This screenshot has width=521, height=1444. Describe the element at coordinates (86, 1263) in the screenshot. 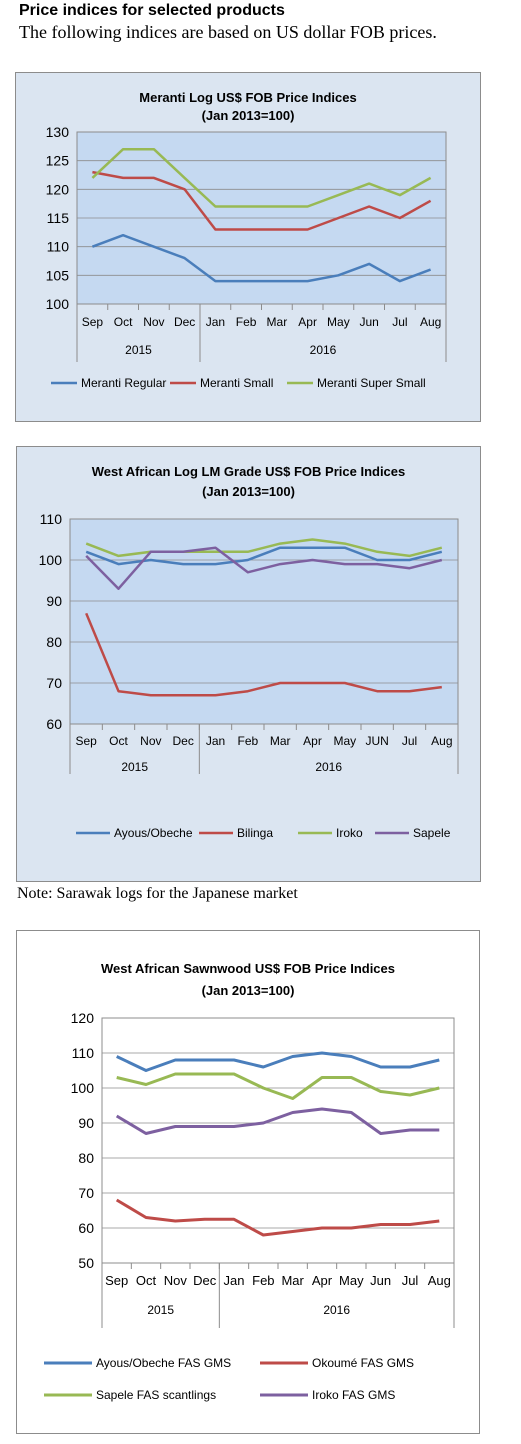

I see `y-tick-label: 50` at that location.